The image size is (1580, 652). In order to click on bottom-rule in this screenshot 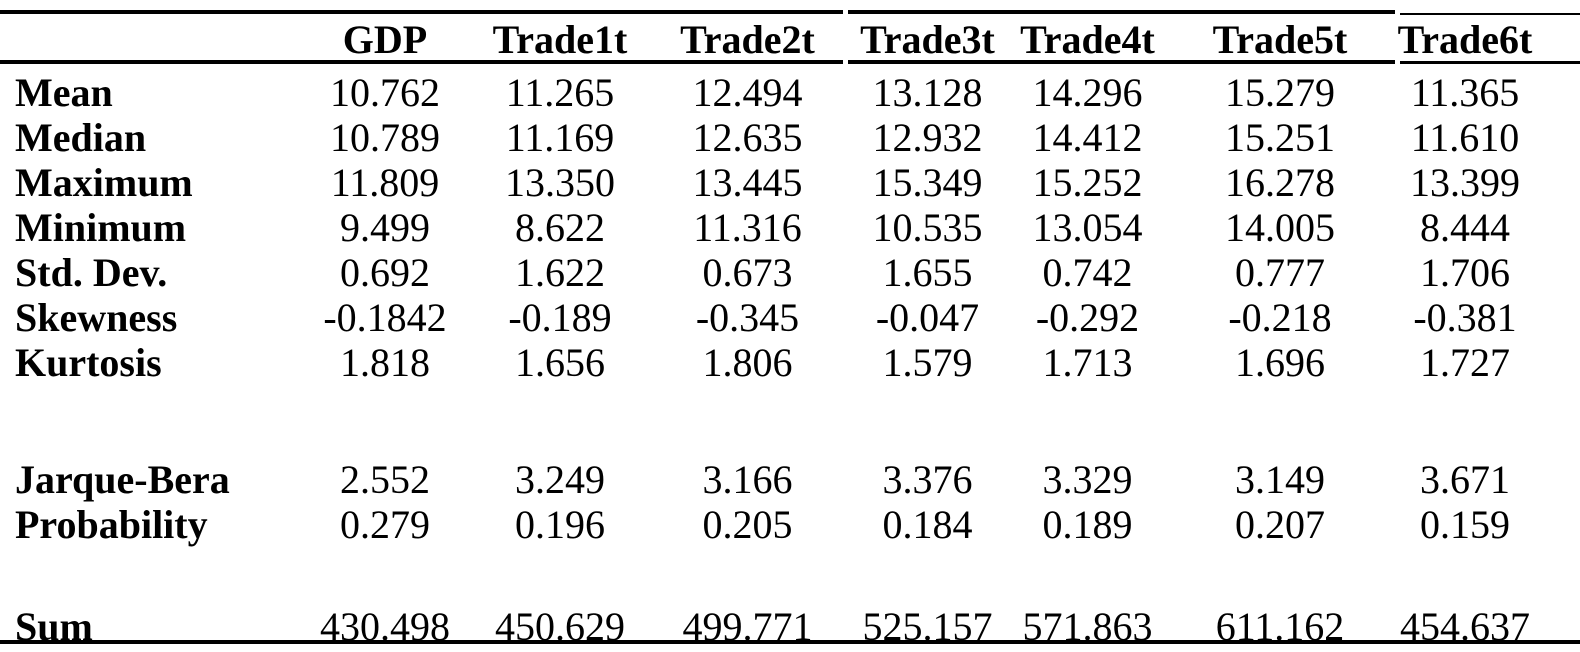, I will do `click(790, 642)`.